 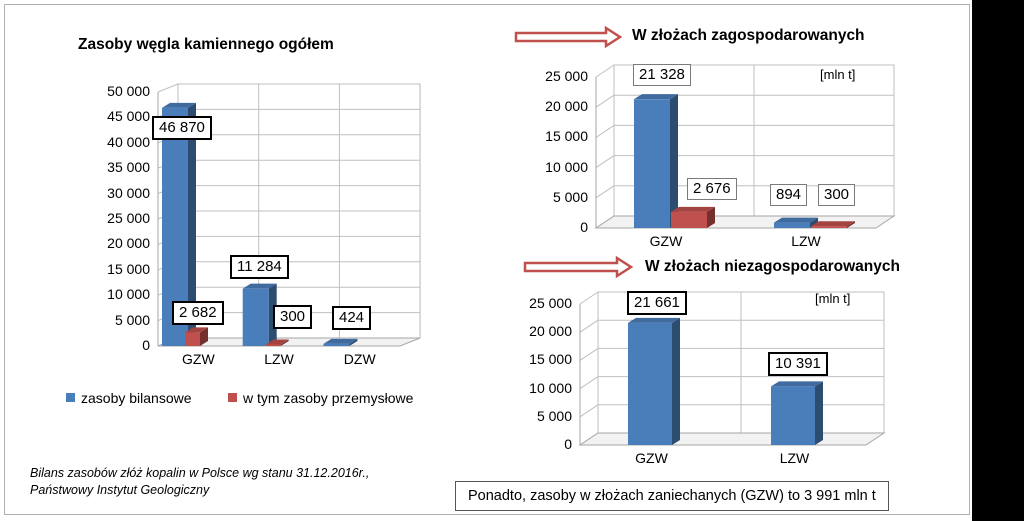 I want to click on unit-label-undeveloped: [mln t], so click(x=833, y=298).